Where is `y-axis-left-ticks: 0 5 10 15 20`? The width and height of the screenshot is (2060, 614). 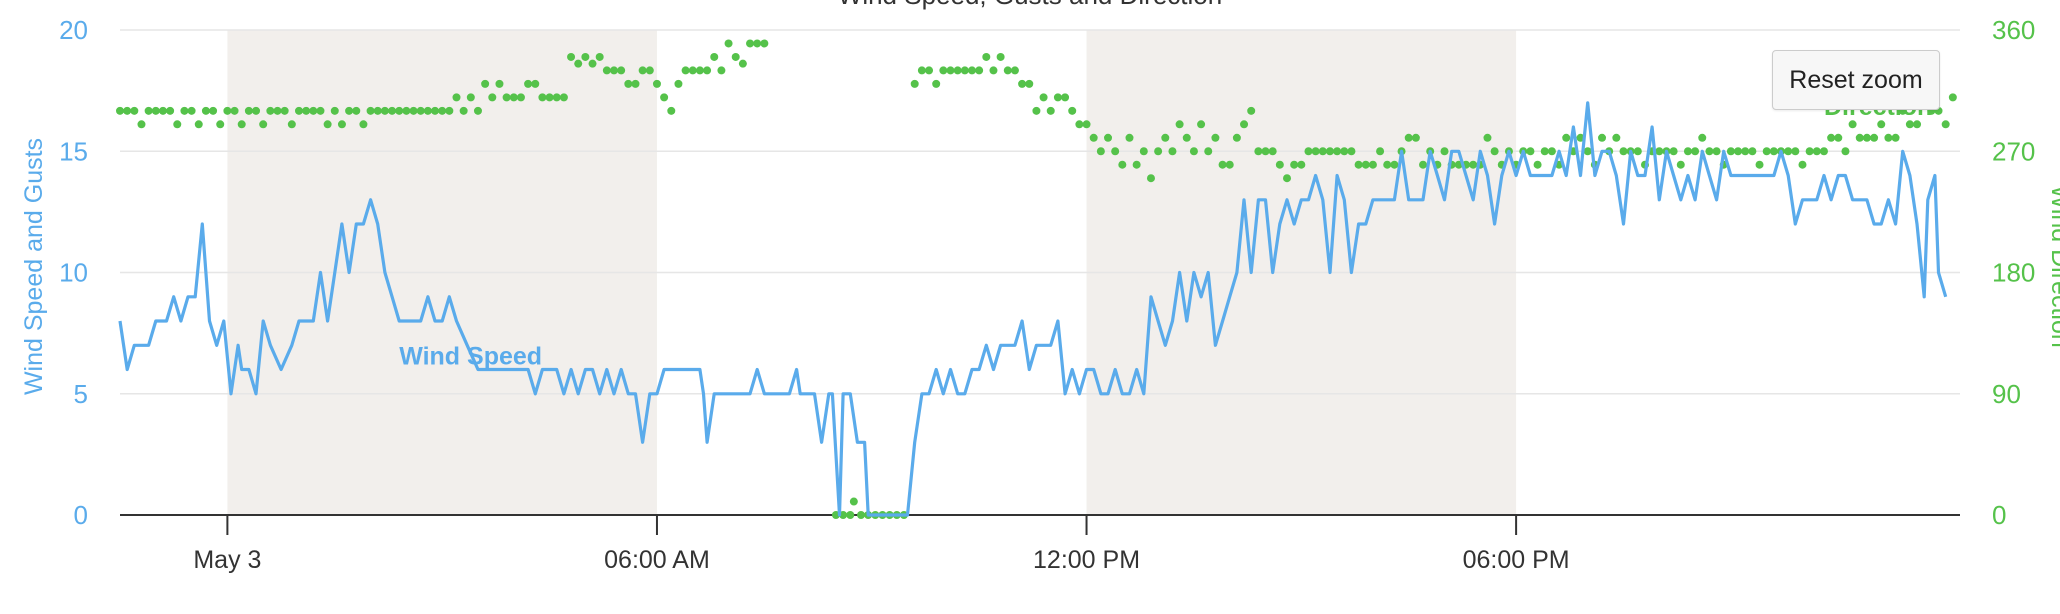 y-axis-left-ticks: 0 5 10 15 20 is located at coordinates (73, 272).